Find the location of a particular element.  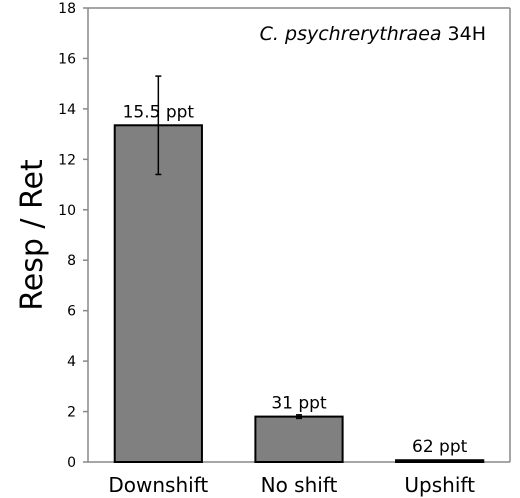

y-tick-label: 4 is located at coordinates (71, 362).